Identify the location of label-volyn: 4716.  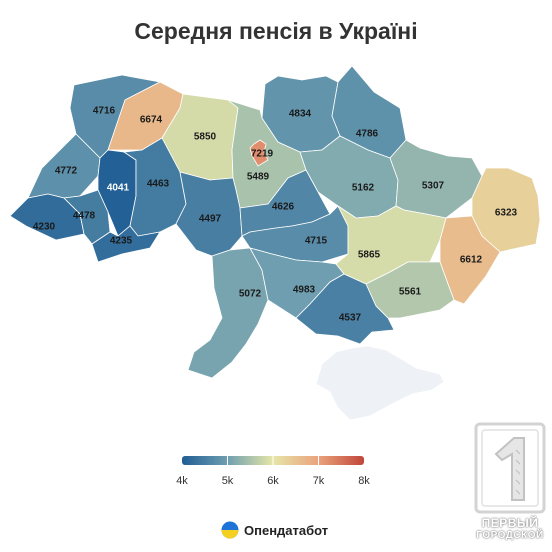
(104, 111).